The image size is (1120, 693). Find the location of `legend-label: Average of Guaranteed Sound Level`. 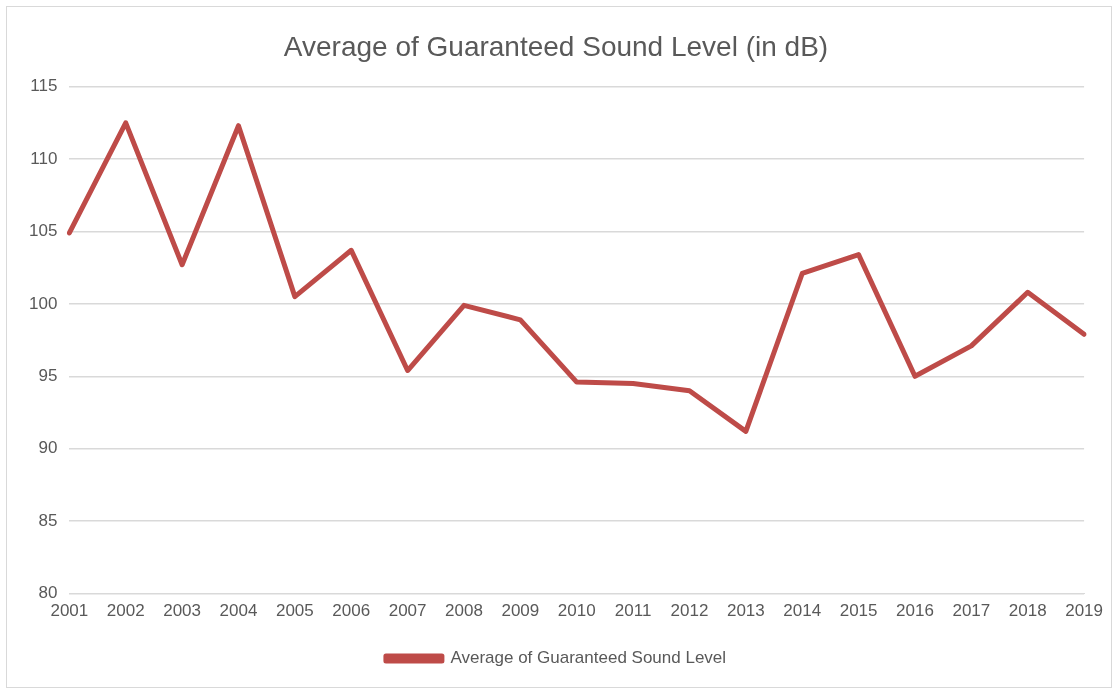

legend-label: Average of Guaranteed Sound Level is located at coordinates (588, 658).